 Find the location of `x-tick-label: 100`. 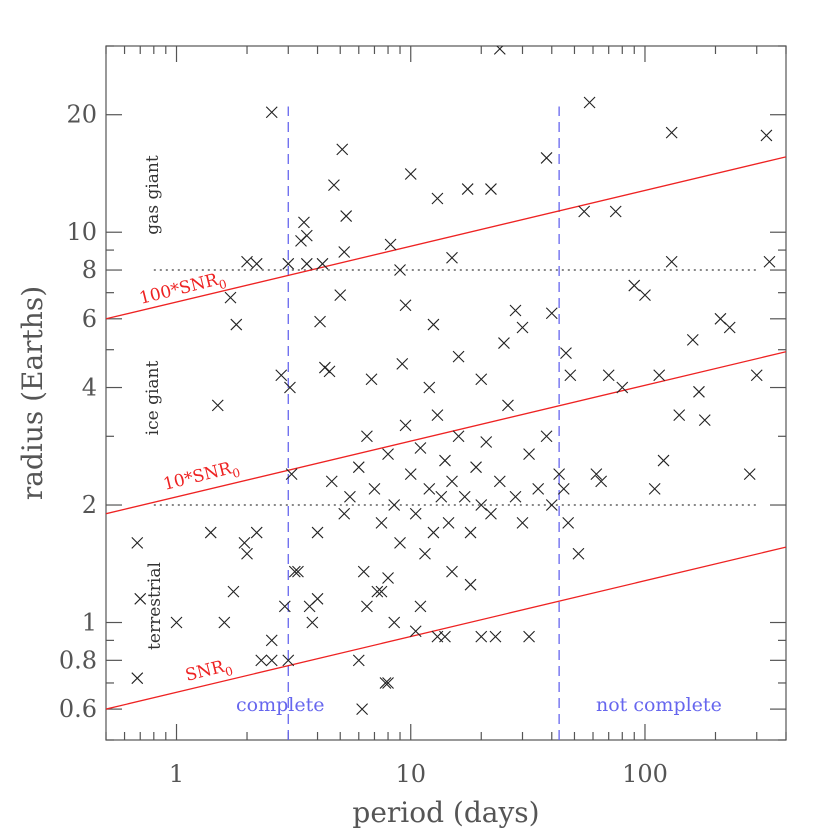

x-tick-label: 100 is located at coordinates (645, 774).